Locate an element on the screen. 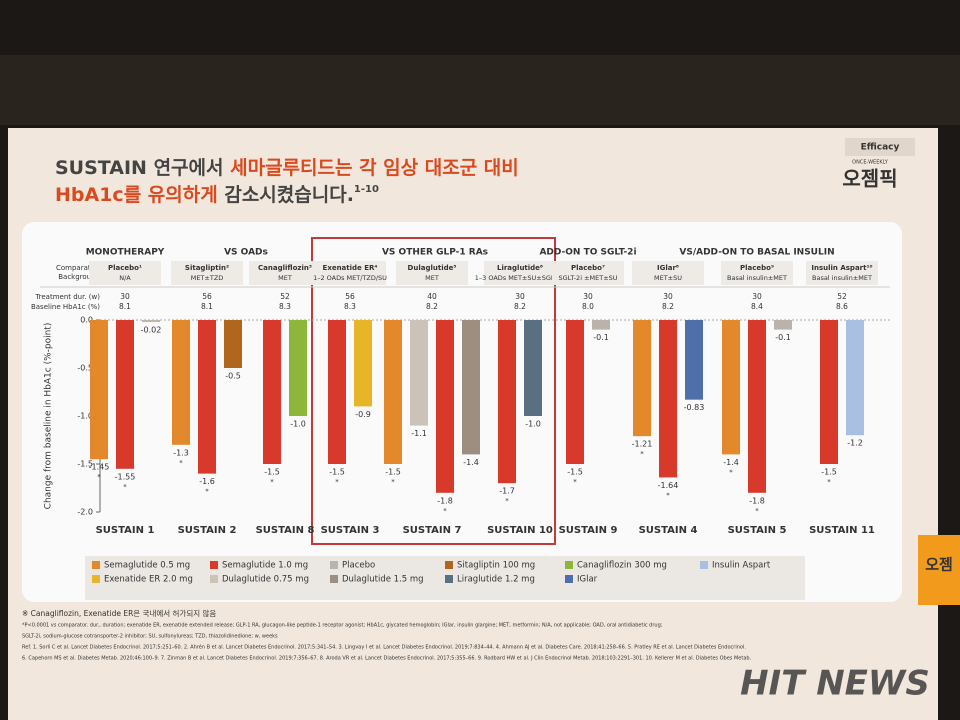  x-tick-label: SUSTAIN 3 is located at coordinates (350, 530).